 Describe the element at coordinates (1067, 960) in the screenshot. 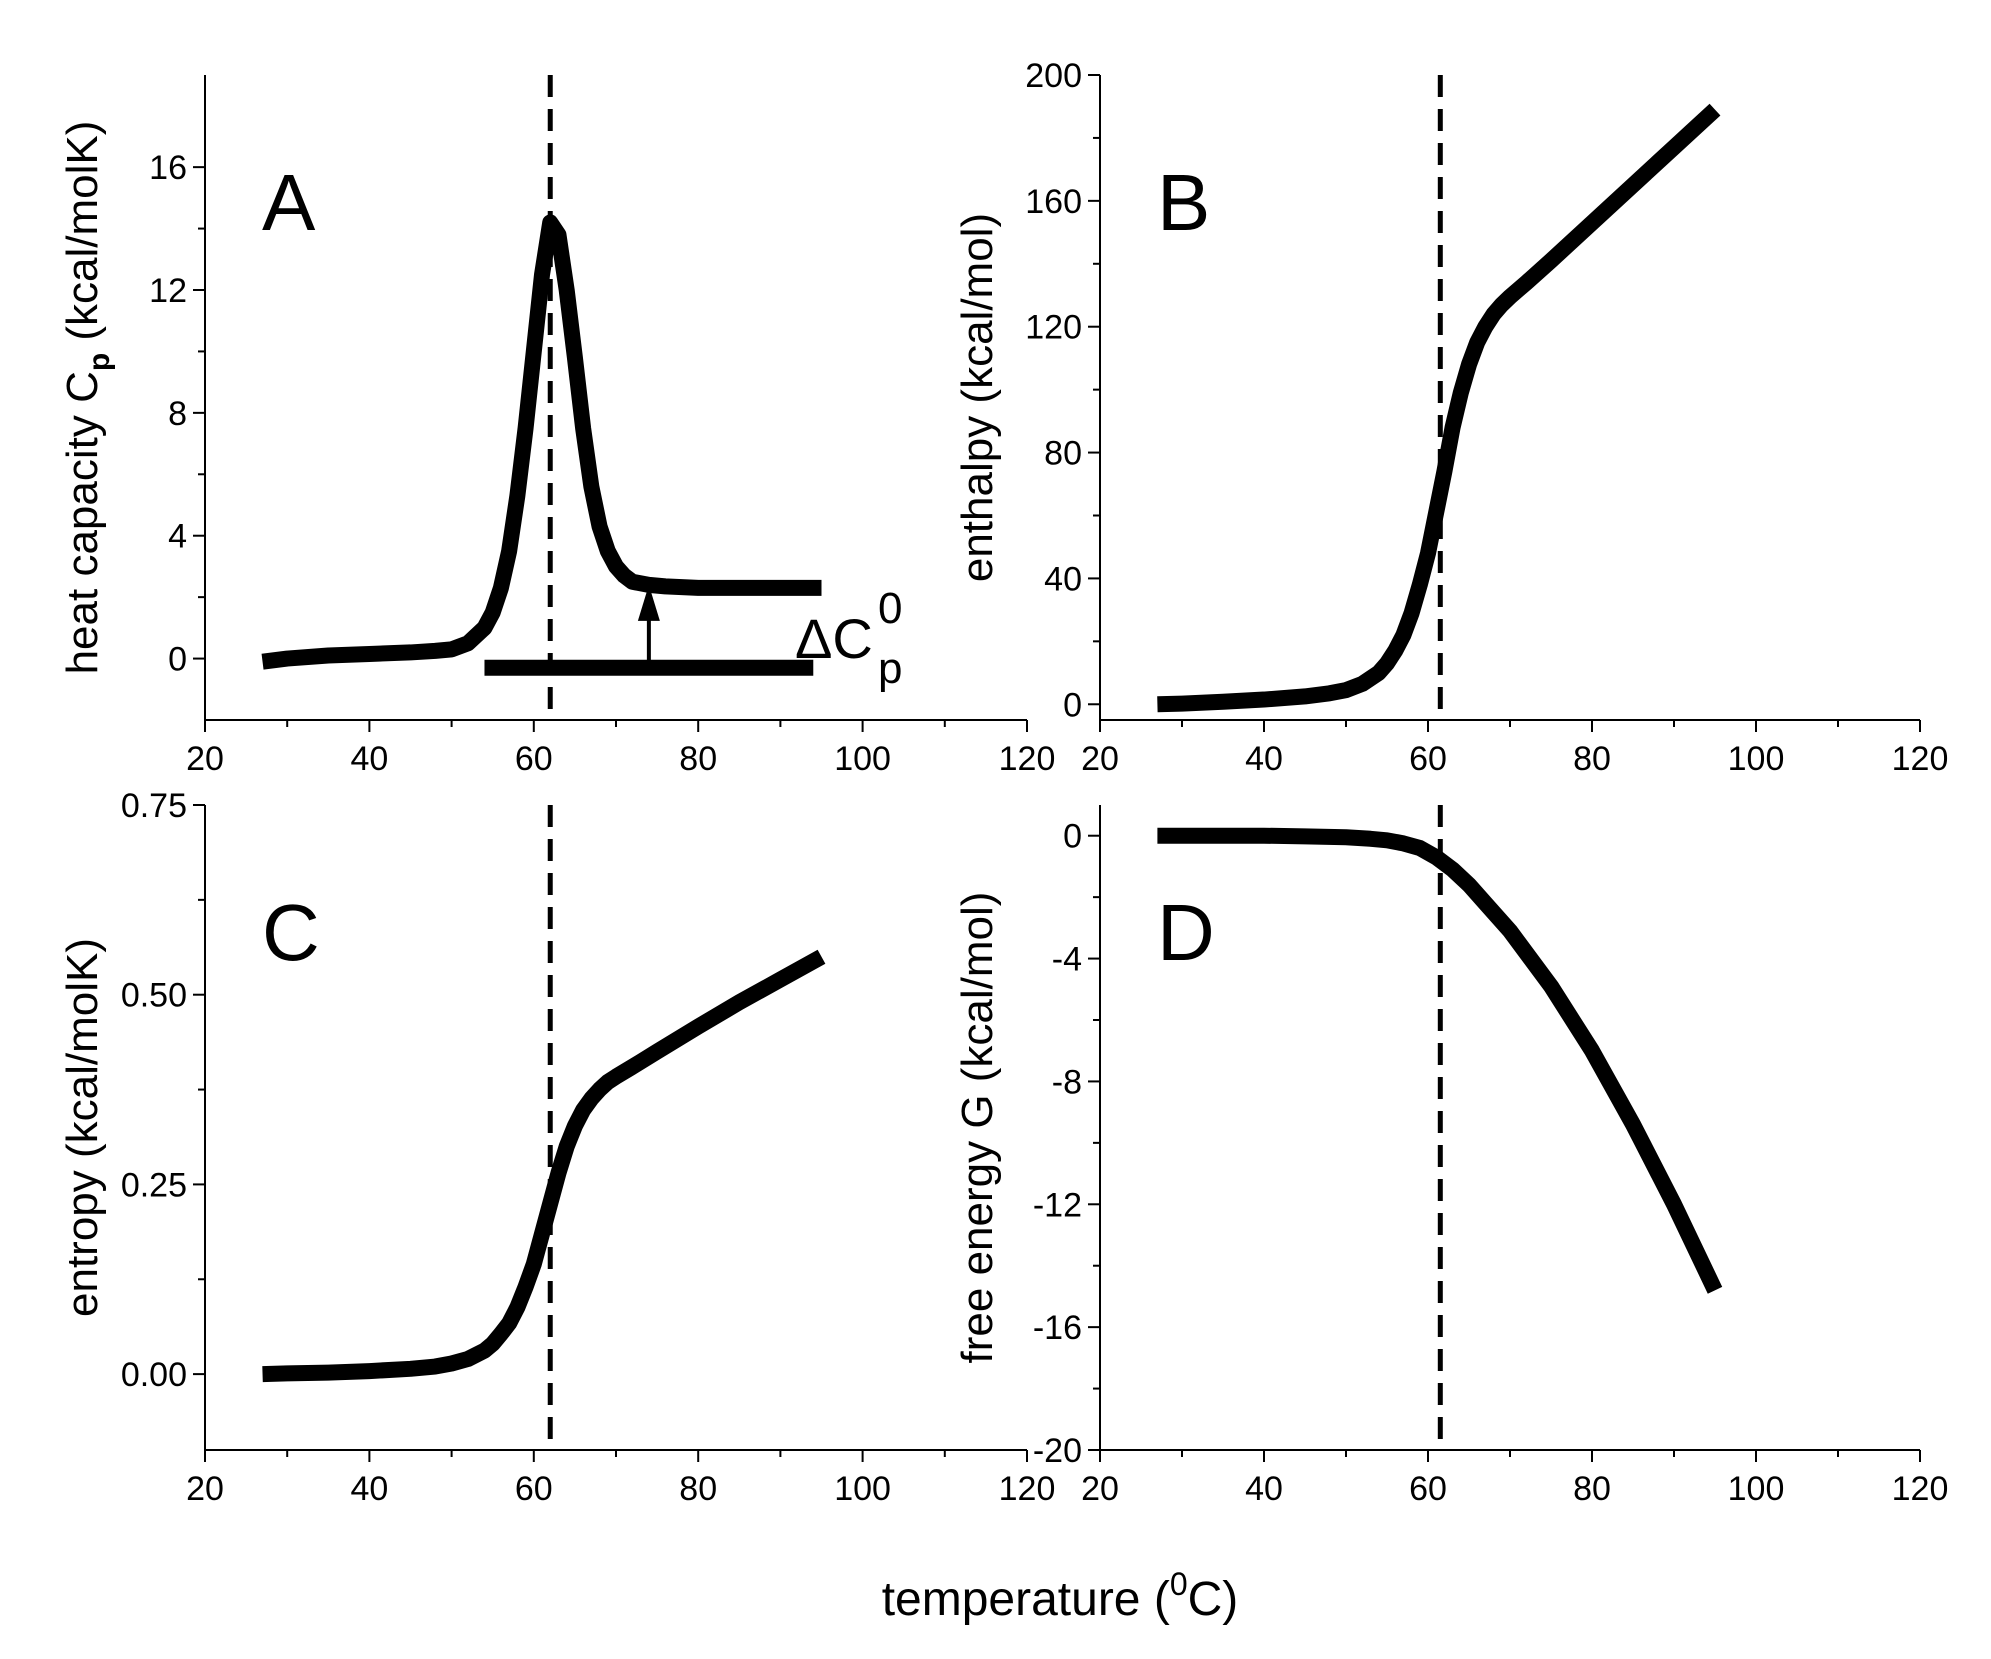

I see `y-tick-label: -4` at that location.